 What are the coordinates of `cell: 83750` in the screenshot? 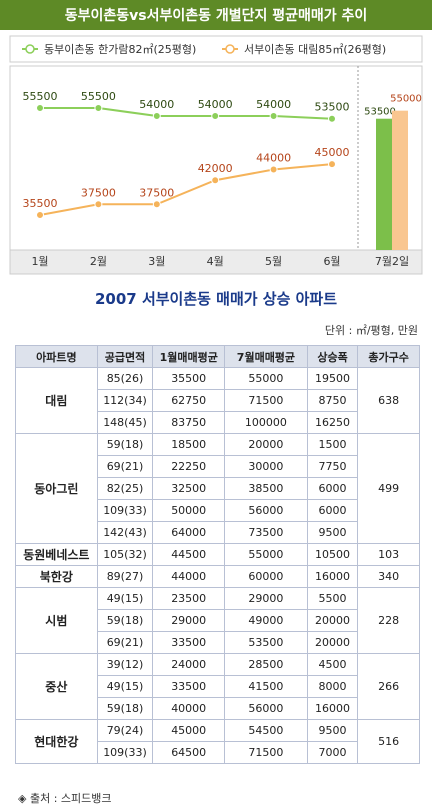 It's located at (189, 422).